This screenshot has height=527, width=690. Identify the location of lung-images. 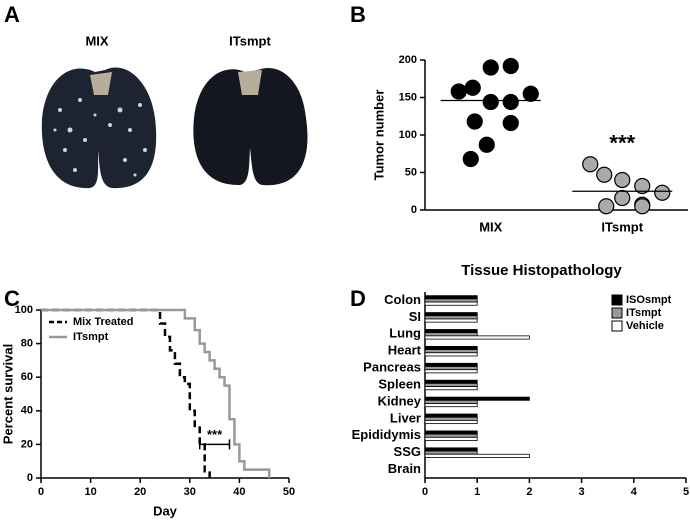
(174, 128).